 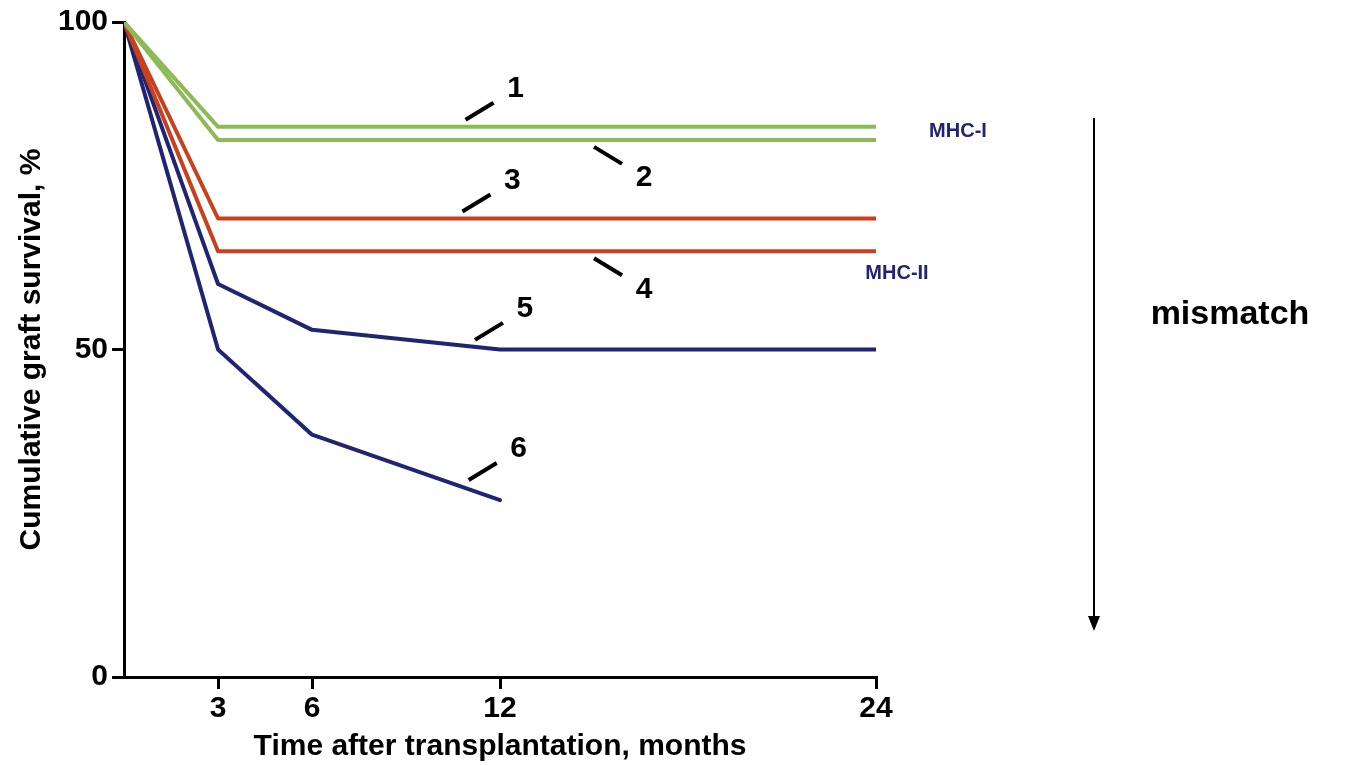 What do you see at coordinates (312, 707) in the screenshot?
I see `x-tick-label: 6` at bounding box center [312, 707].